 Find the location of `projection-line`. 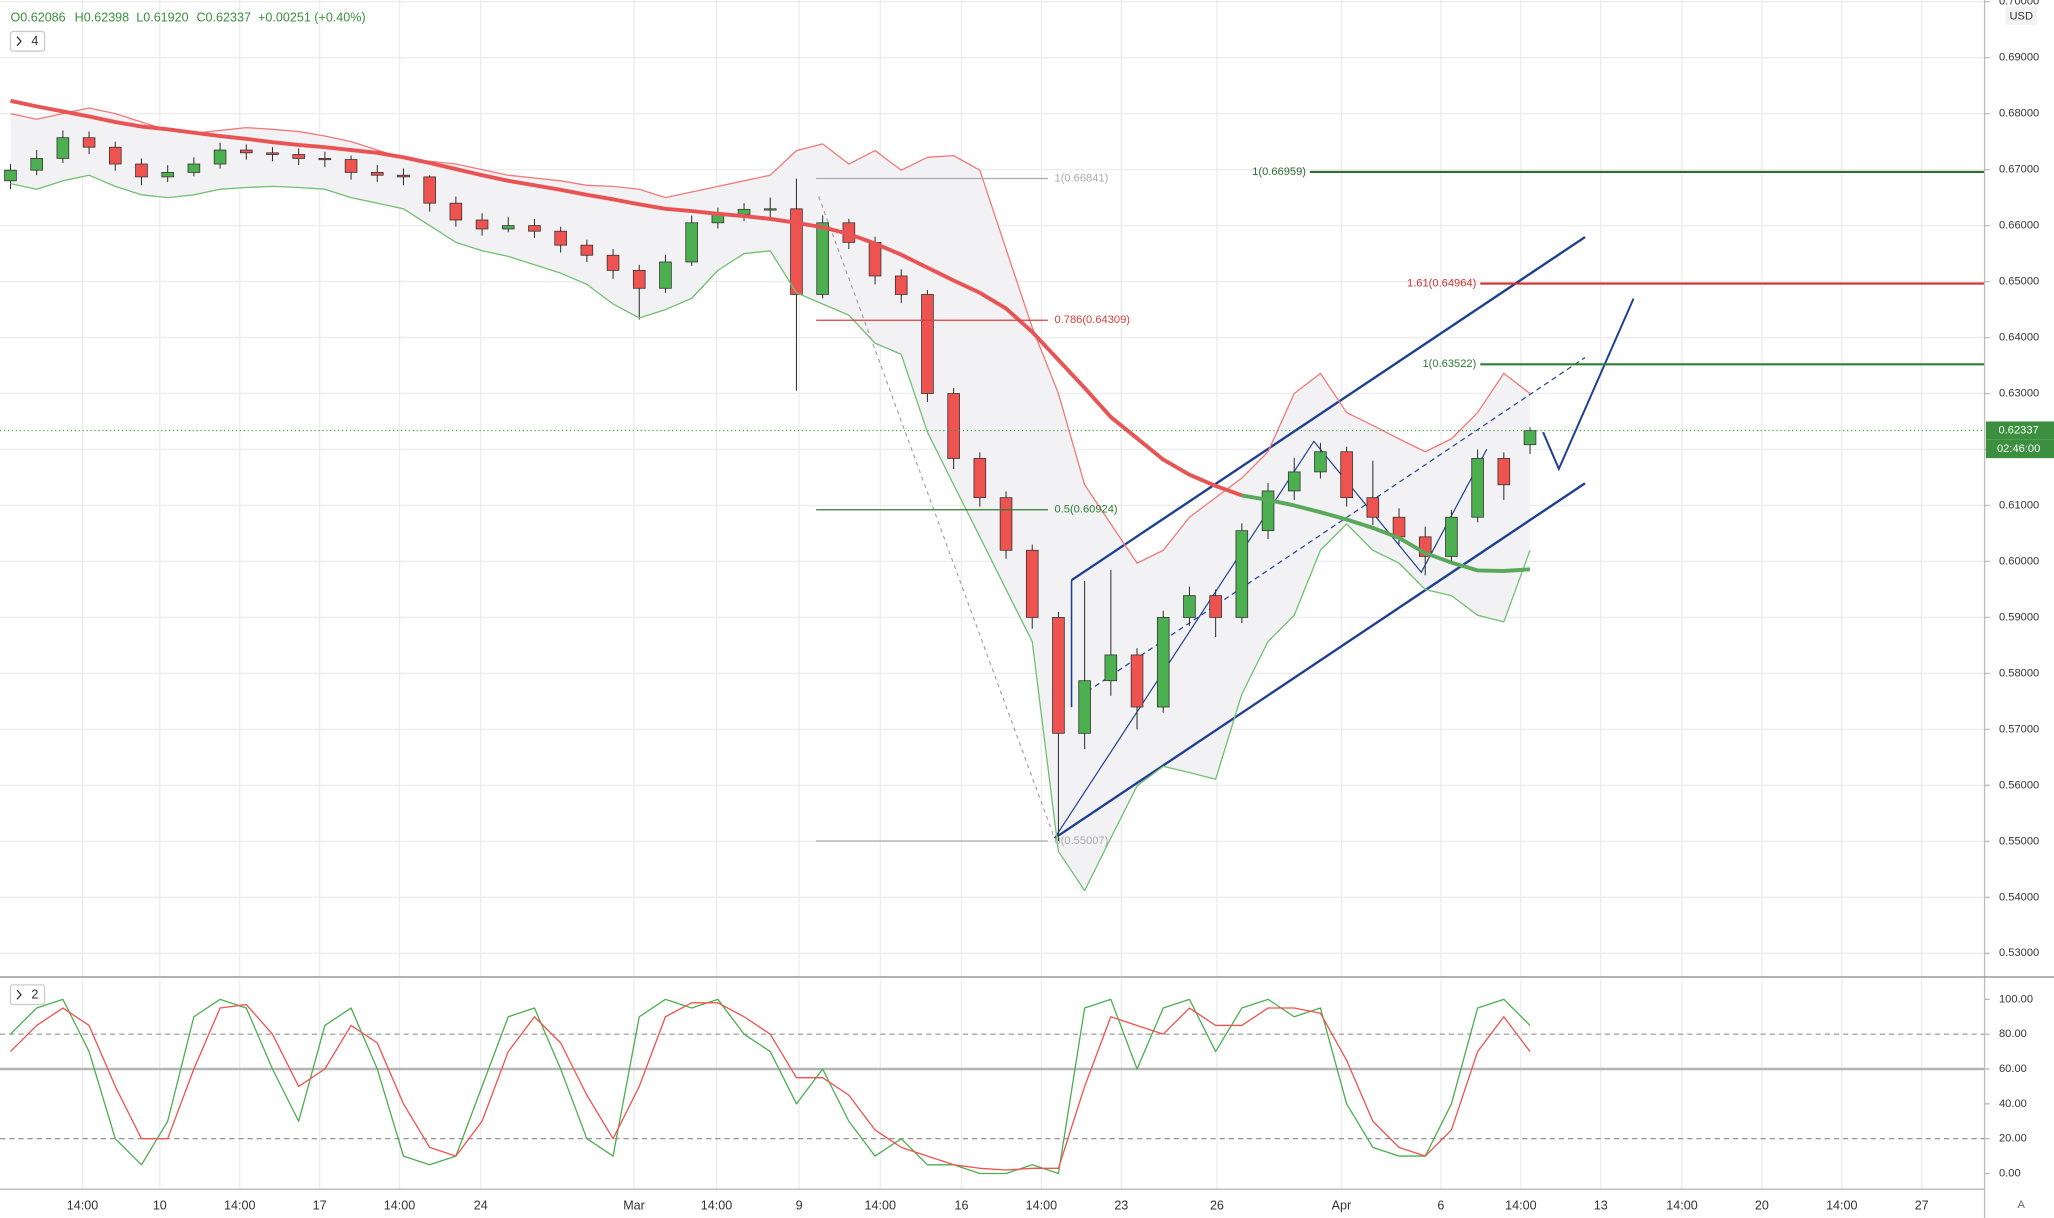

projection-line is located at coordinates (1588, 385).